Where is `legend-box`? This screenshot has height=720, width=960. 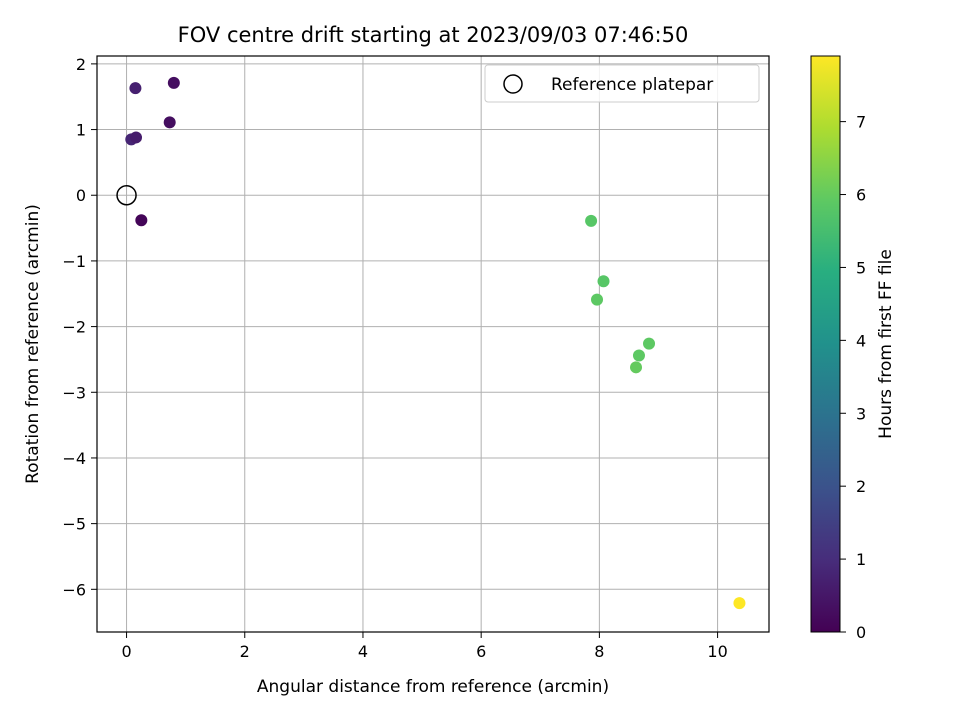
legend-box is located at coordinates (622, 83).